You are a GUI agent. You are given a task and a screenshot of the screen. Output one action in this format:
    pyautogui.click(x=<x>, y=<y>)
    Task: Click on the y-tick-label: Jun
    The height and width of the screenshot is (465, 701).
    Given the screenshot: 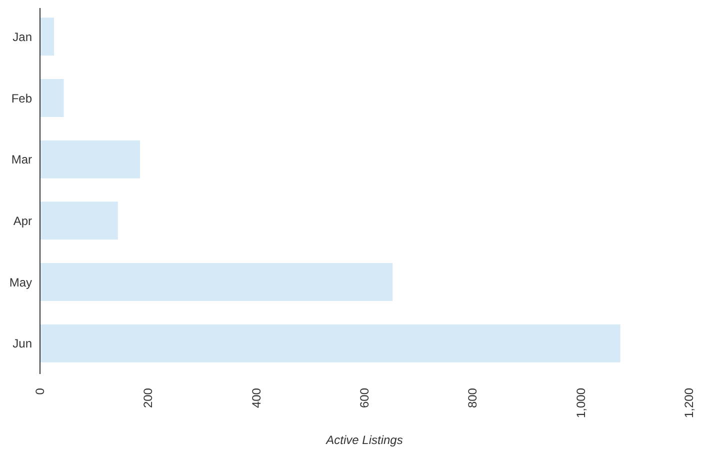 What is the action you would take?
    pyautogui.click(x=22, y=343)
    